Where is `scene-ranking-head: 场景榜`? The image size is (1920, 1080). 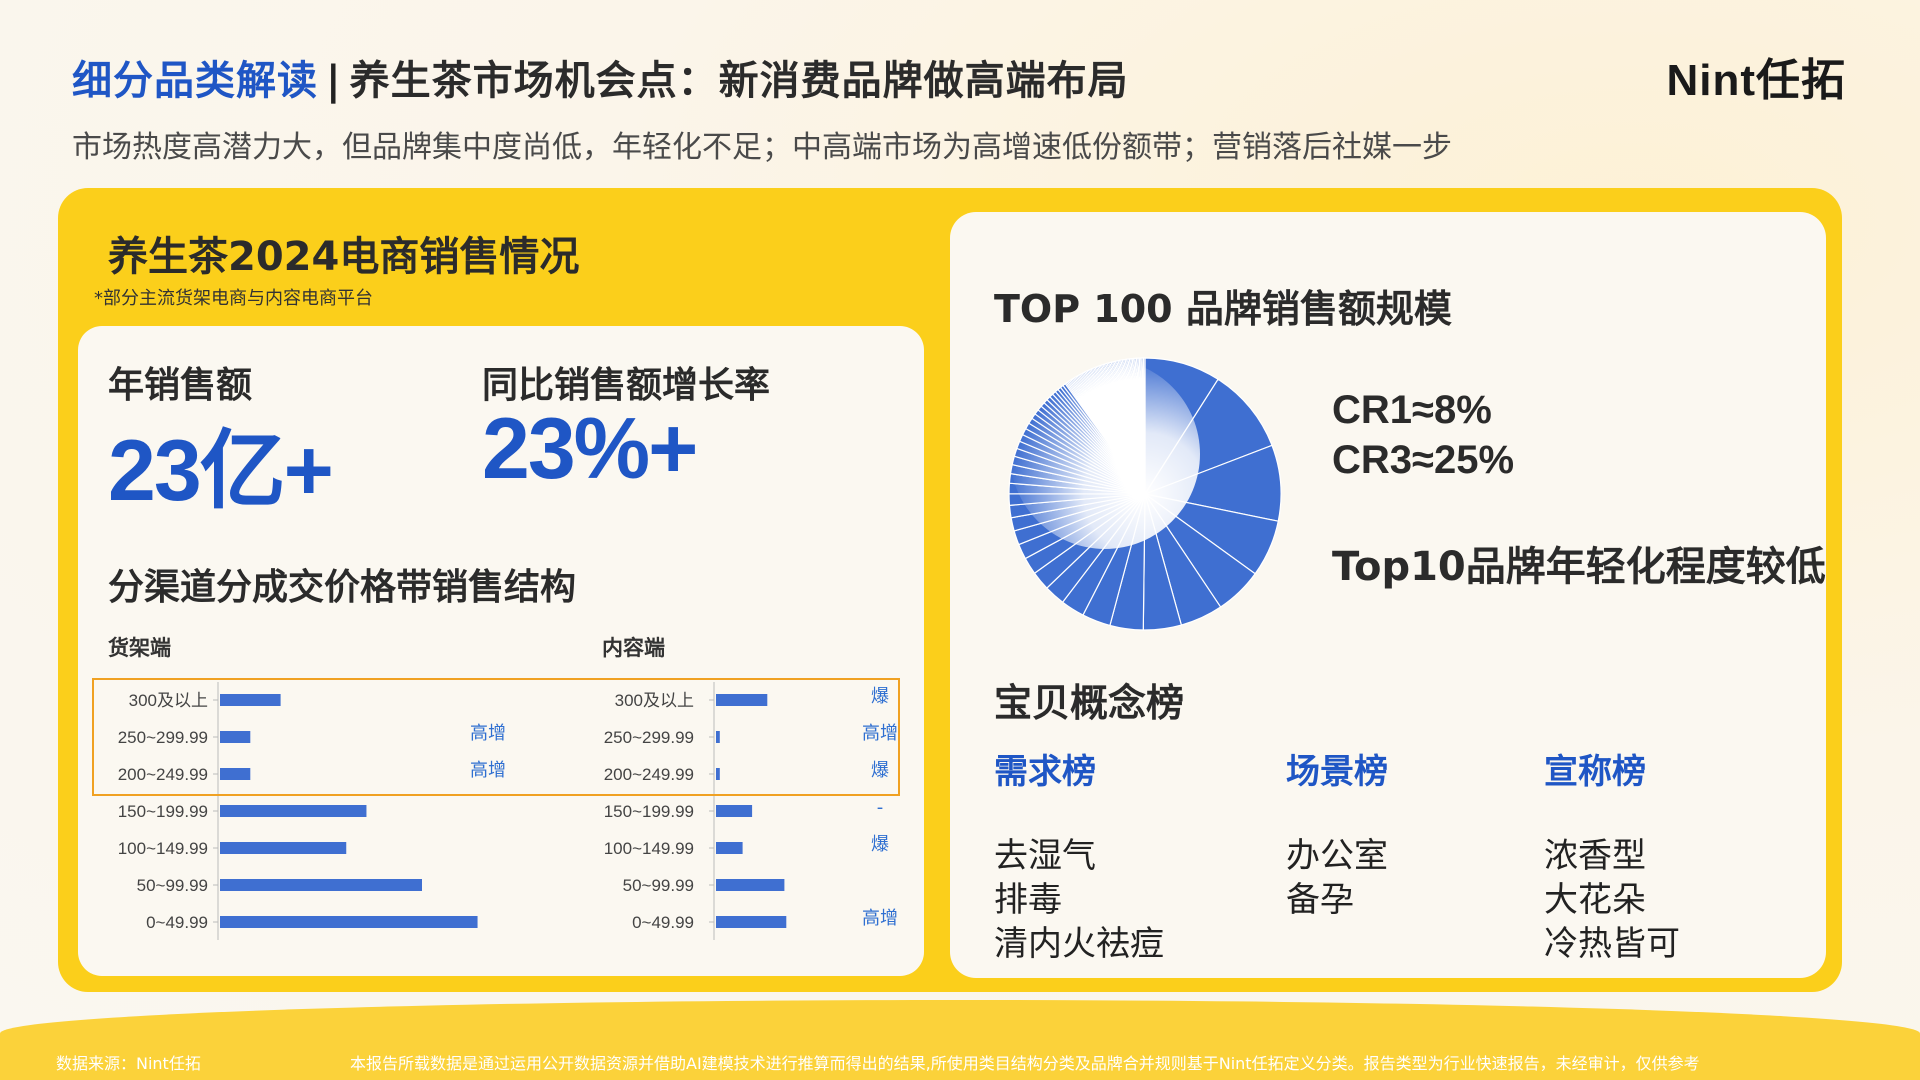
scene-ranking-head: 场景榜 is located at coordinates (1337, 772).